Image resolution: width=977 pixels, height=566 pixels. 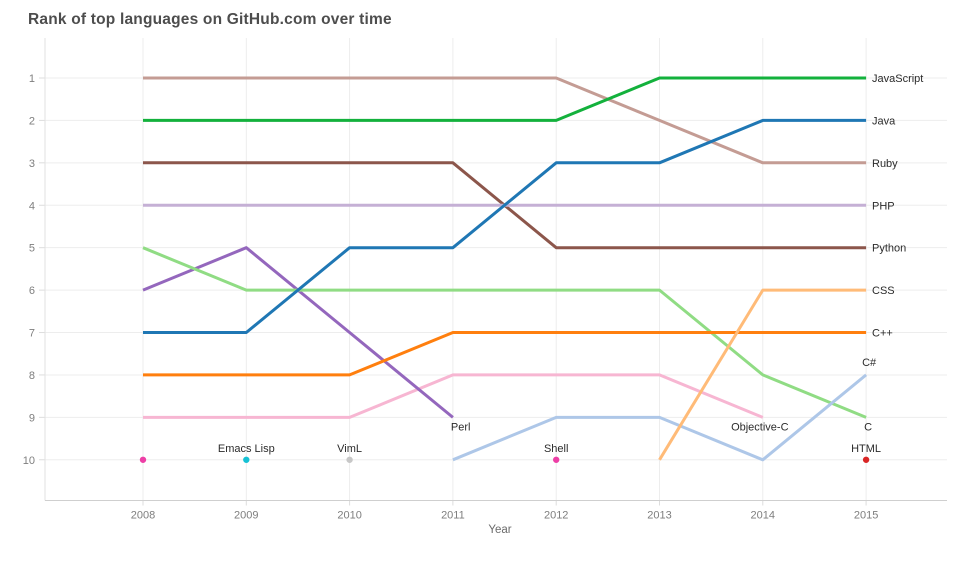 I want to click on x-axis-title: Year, so click(x=500, y=530).